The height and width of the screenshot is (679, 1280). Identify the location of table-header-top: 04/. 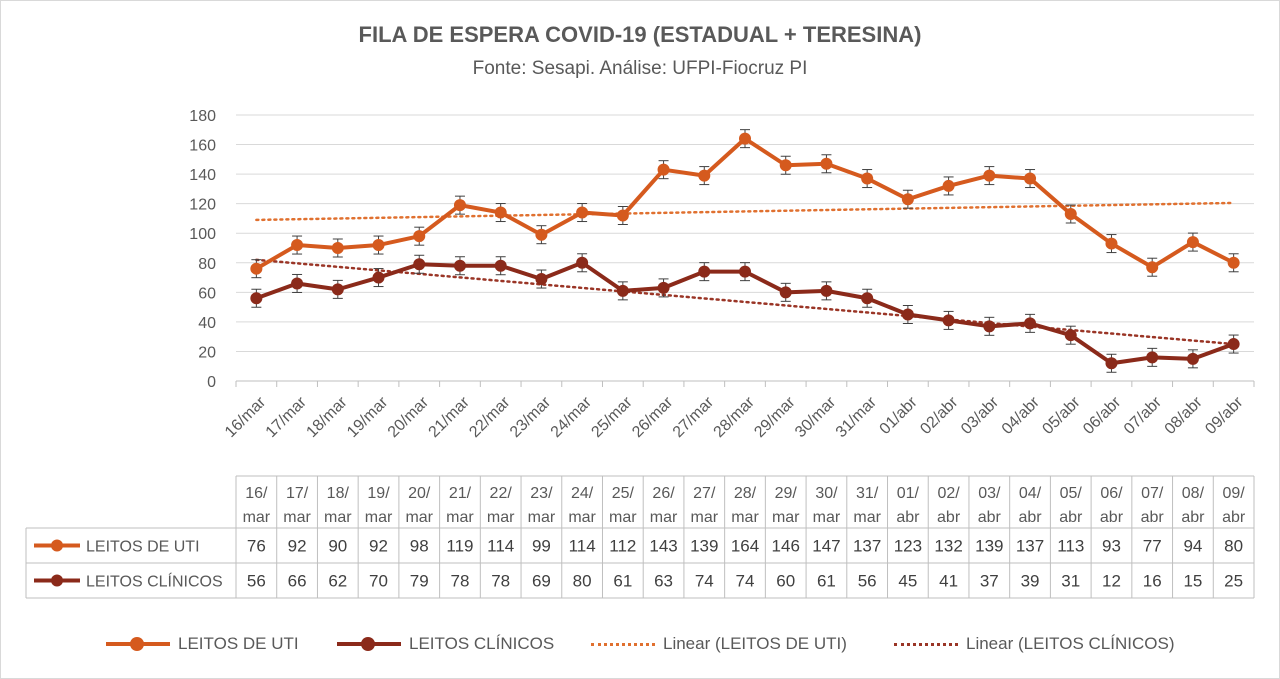
(1030, 493).